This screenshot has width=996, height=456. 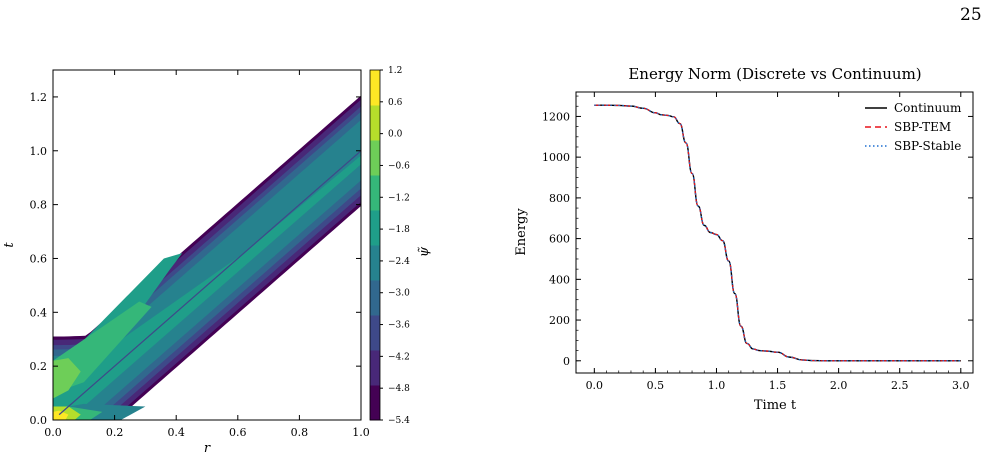 I want to click on colorbar-tick-label: −0.6, so click(x=399, y=166).